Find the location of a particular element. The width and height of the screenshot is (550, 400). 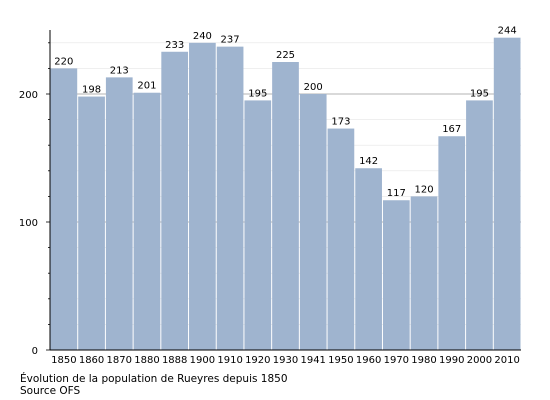

x-tick-1980: 1980 is located at coordinates (423, 360).